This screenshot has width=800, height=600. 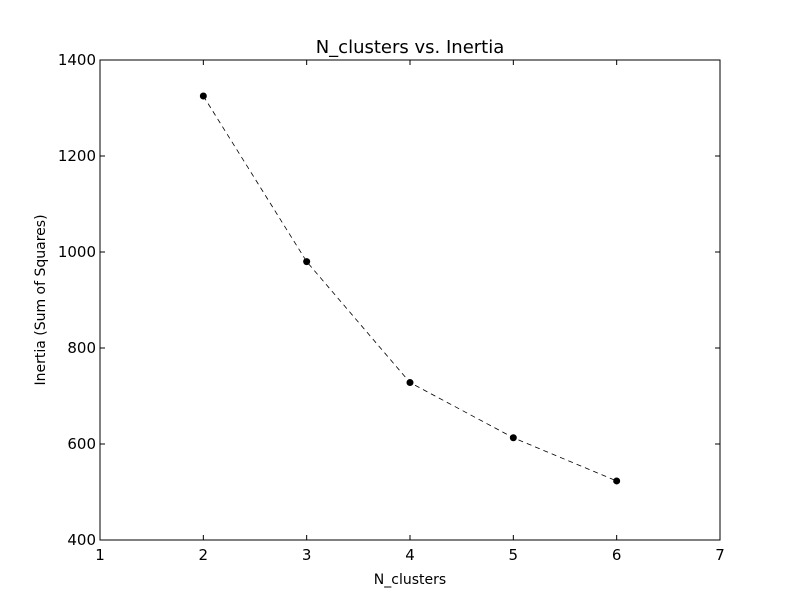 I want to click on x-tick-label: 7, so click(x=720, y=555).